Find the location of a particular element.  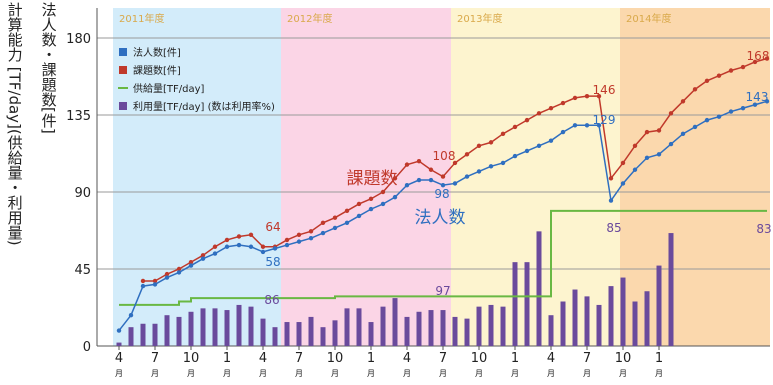

value-label: 97 is located at coordinates (442, 291).